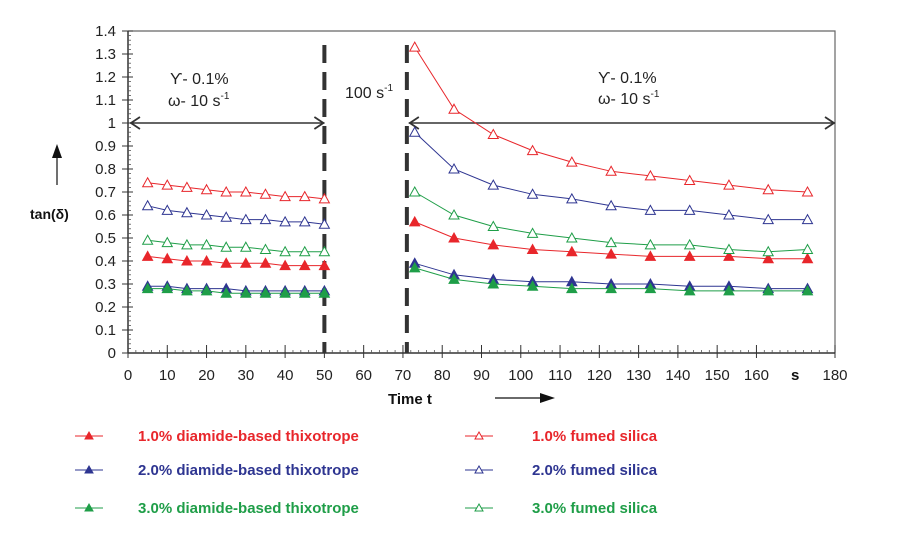 The image size is (900, 550). I want to click on y-tick-label: 1.4, so click(105, 31).